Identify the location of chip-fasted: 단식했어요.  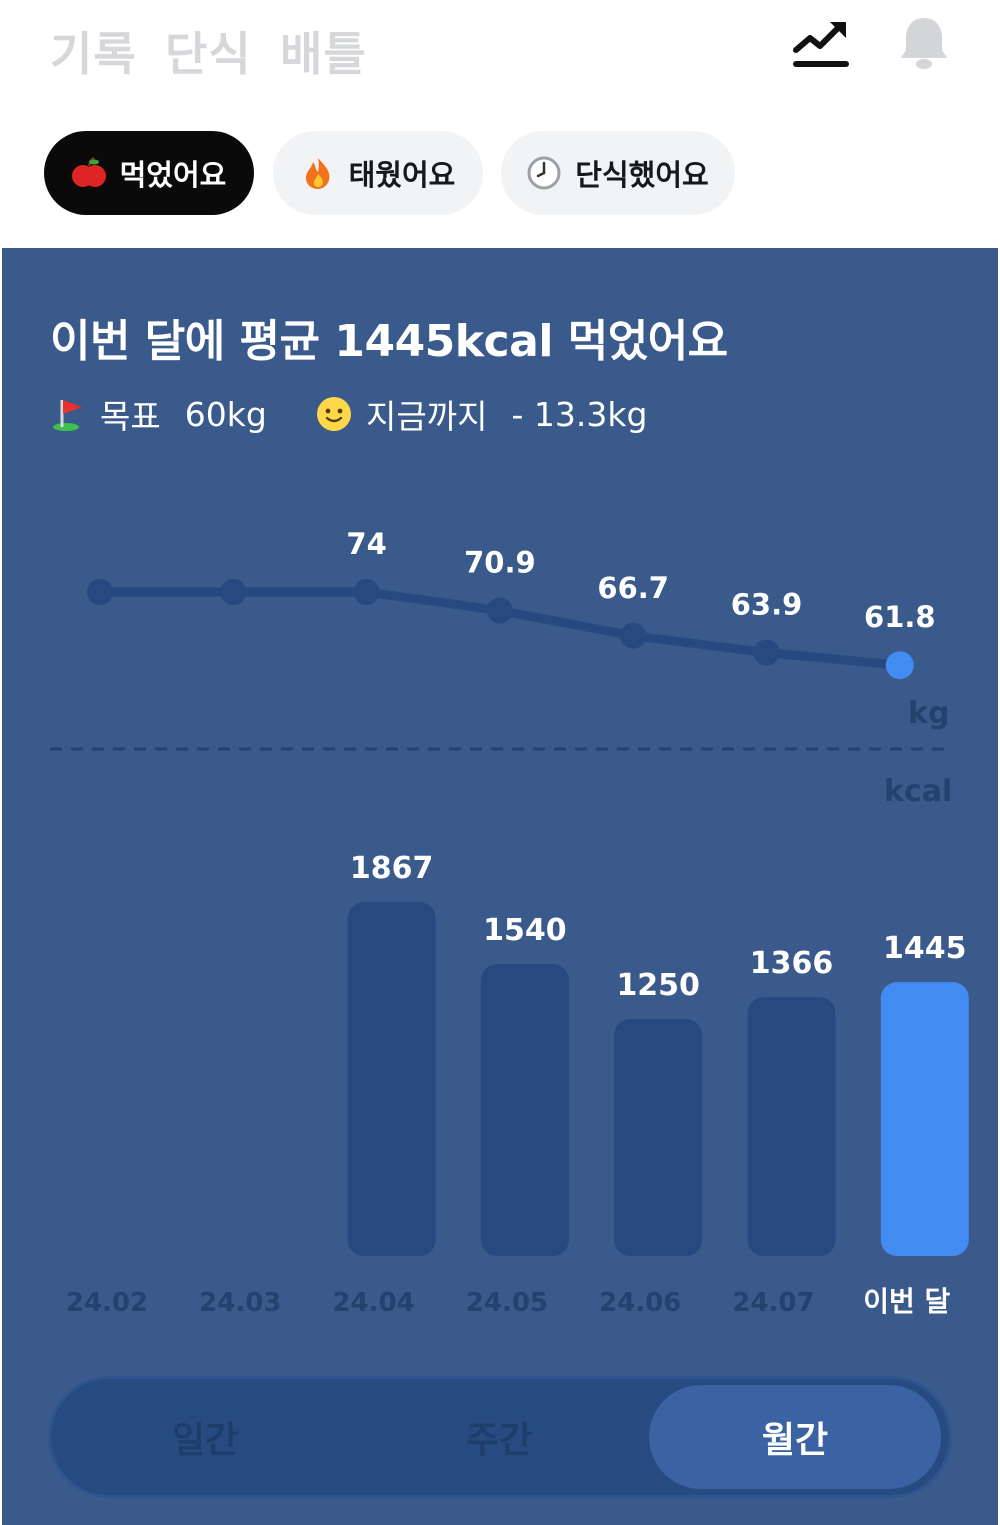
(618, 173).